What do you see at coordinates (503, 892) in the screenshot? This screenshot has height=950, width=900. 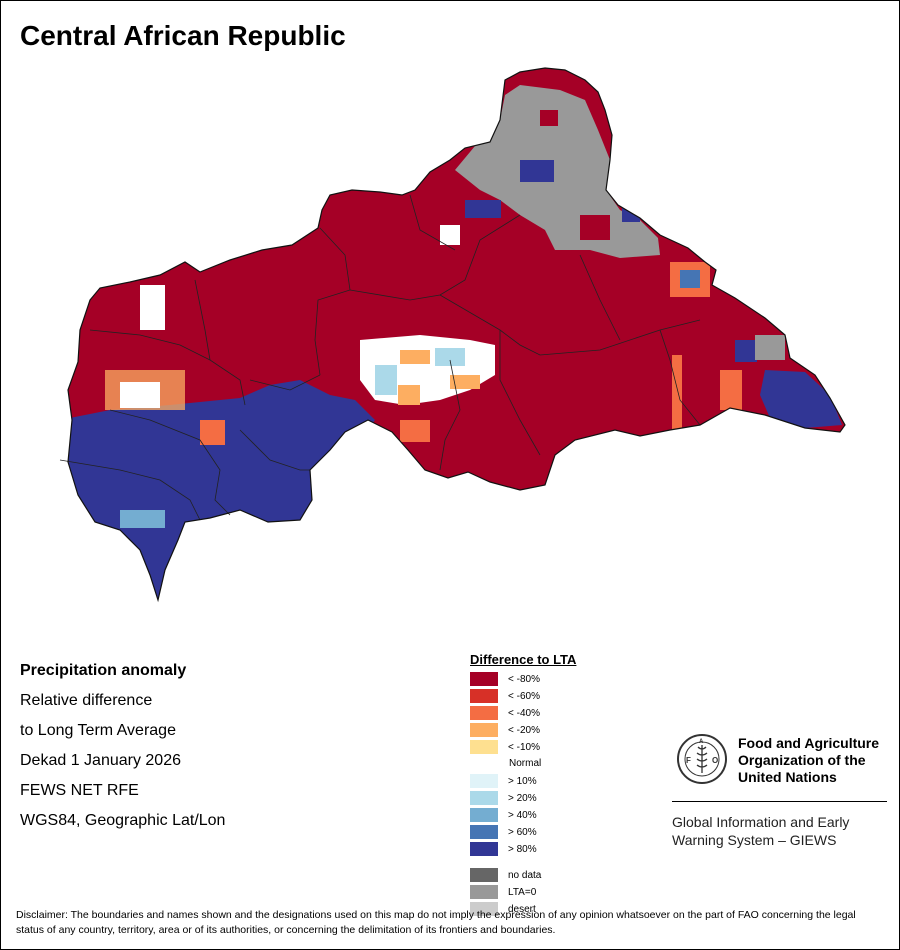 I see `legend-item: LTA=0` at bounding box center [503, 892].